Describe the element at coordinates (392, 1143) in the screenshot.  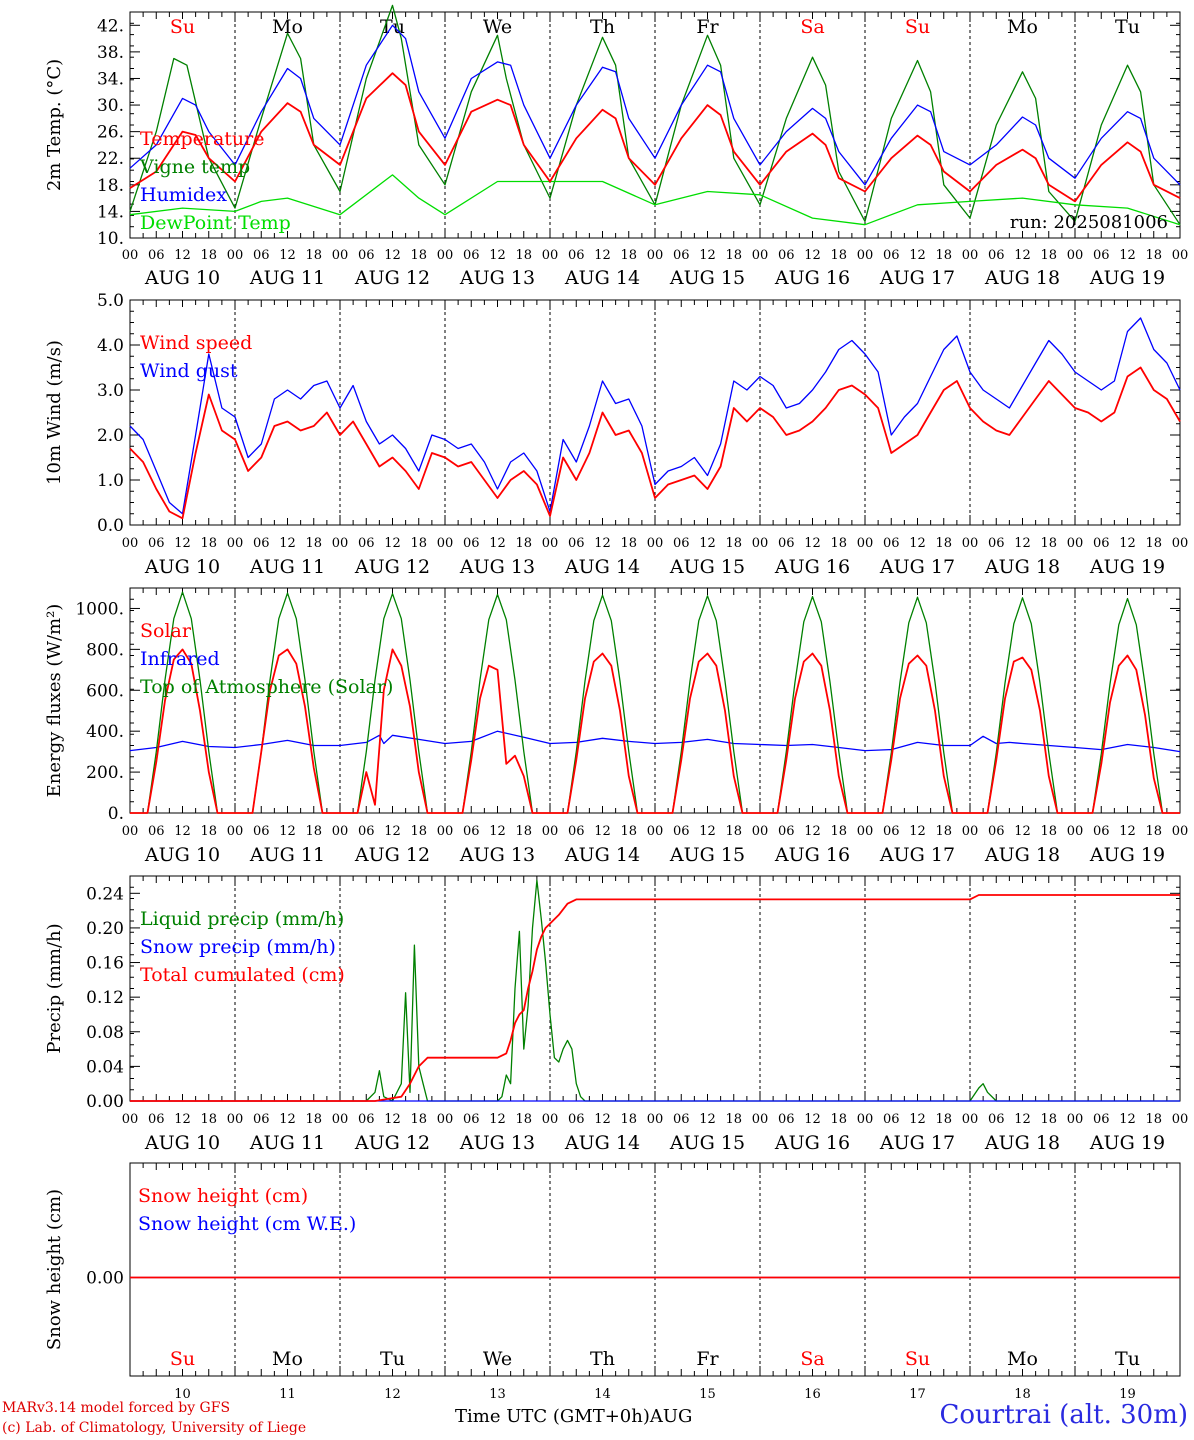
I see `date-label: AUG 12` at that location.